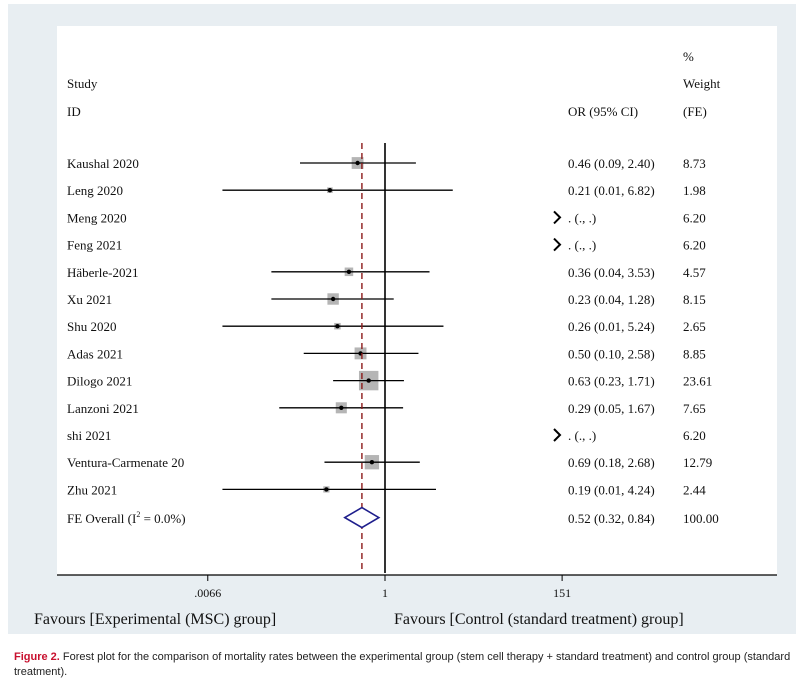 The image size is (805, 685). What do you see at coordinates (91, 326) in the screenshot?
I see `study-name: Shu 2020` at bounding box center [91, 326].